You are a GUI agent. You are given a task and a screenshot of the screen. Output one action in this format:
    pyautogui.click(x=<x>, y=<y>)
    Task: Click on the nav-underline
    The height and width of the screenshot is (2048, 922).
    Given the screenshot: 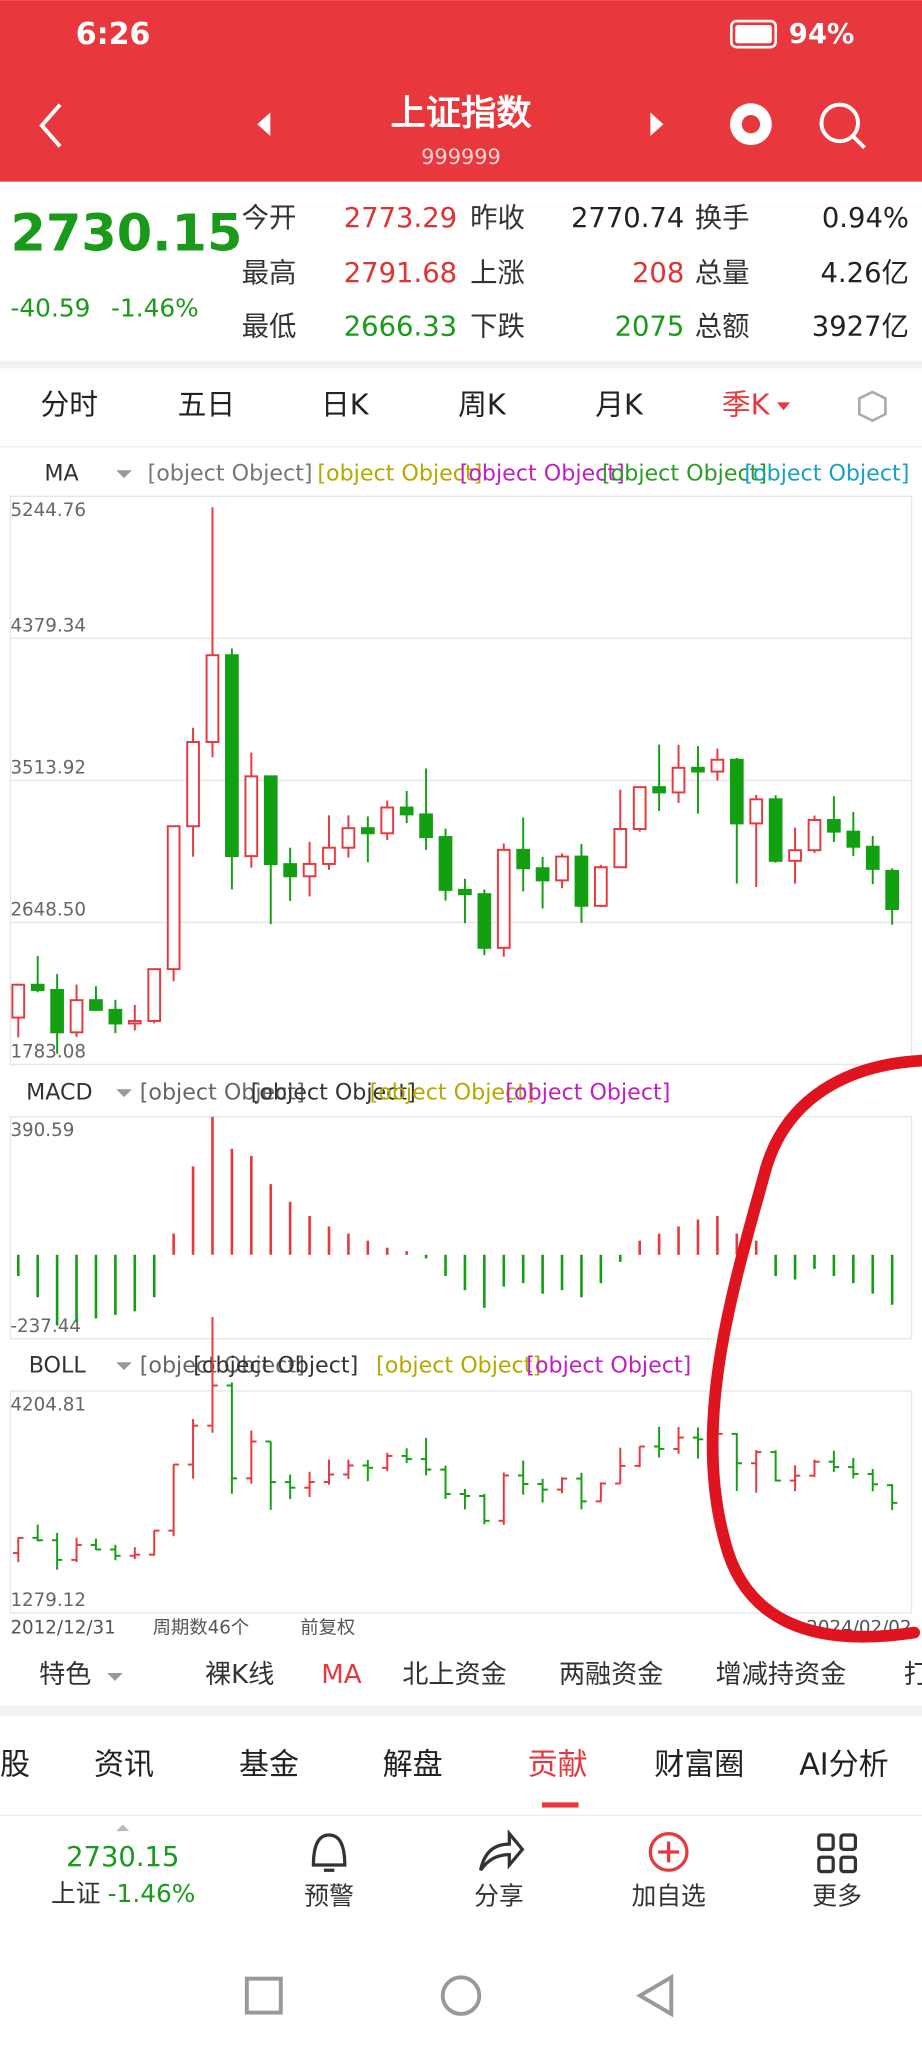 What is the action you would take?
    pyautogui.click(x=560, y=1805)
    